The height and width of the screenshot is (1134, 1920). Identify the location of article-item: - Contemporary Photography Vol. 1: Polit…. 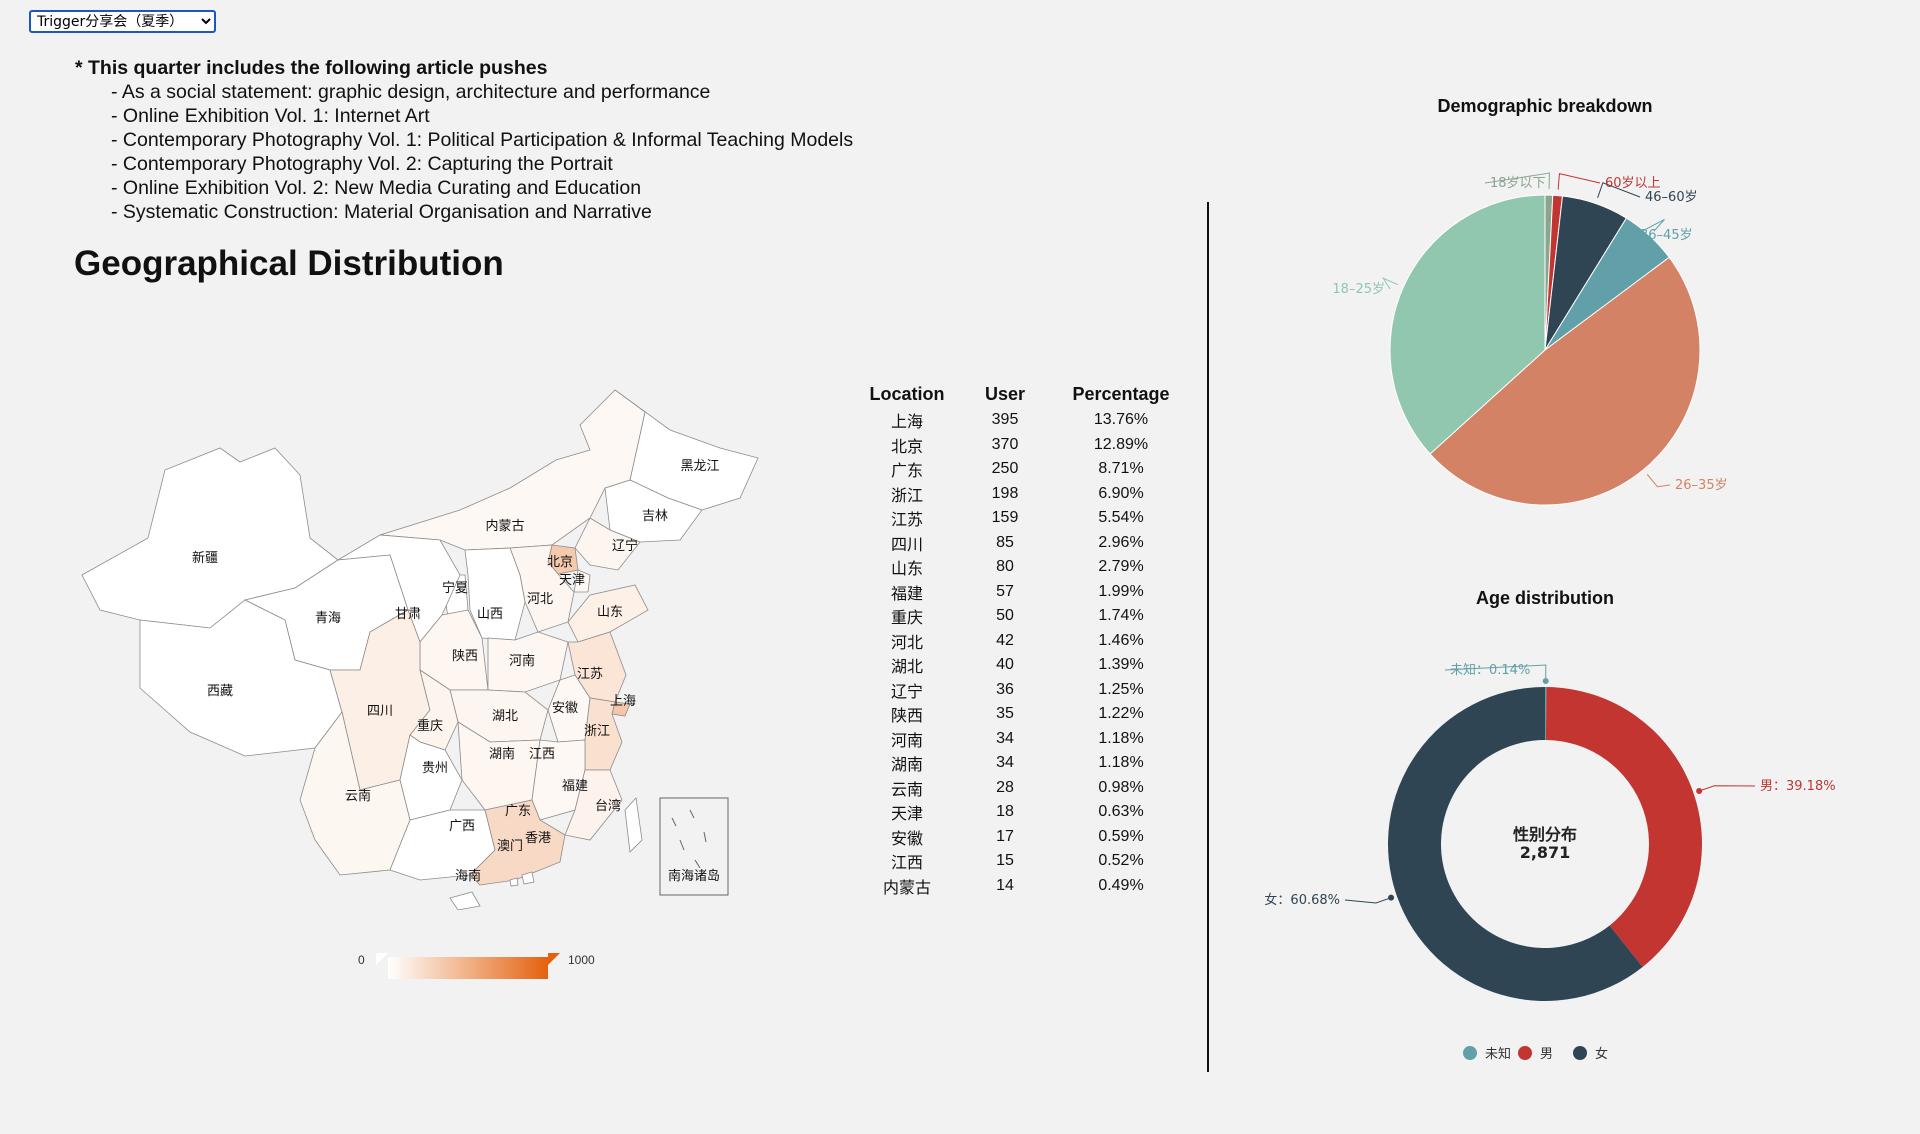
(482, 140).